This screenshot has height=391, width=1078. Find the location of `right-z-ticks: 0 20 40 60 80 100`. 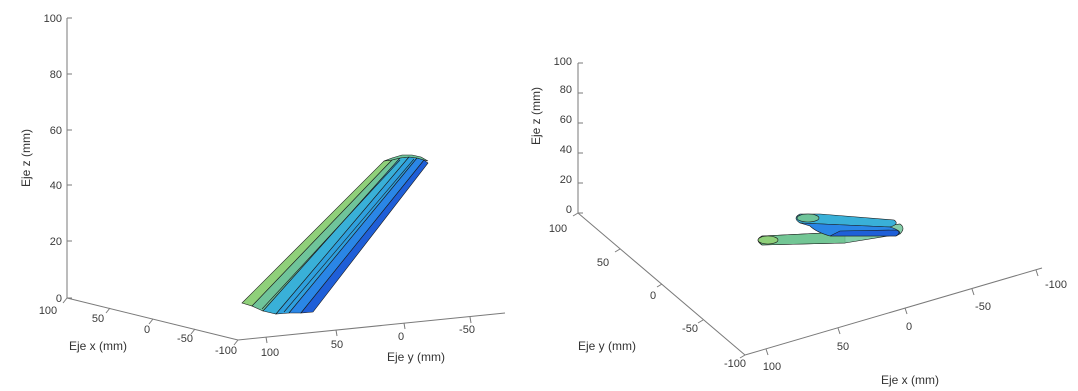

right-z-ticks: 0 20 40 60 80 100 is located at coordinates (568, 136).